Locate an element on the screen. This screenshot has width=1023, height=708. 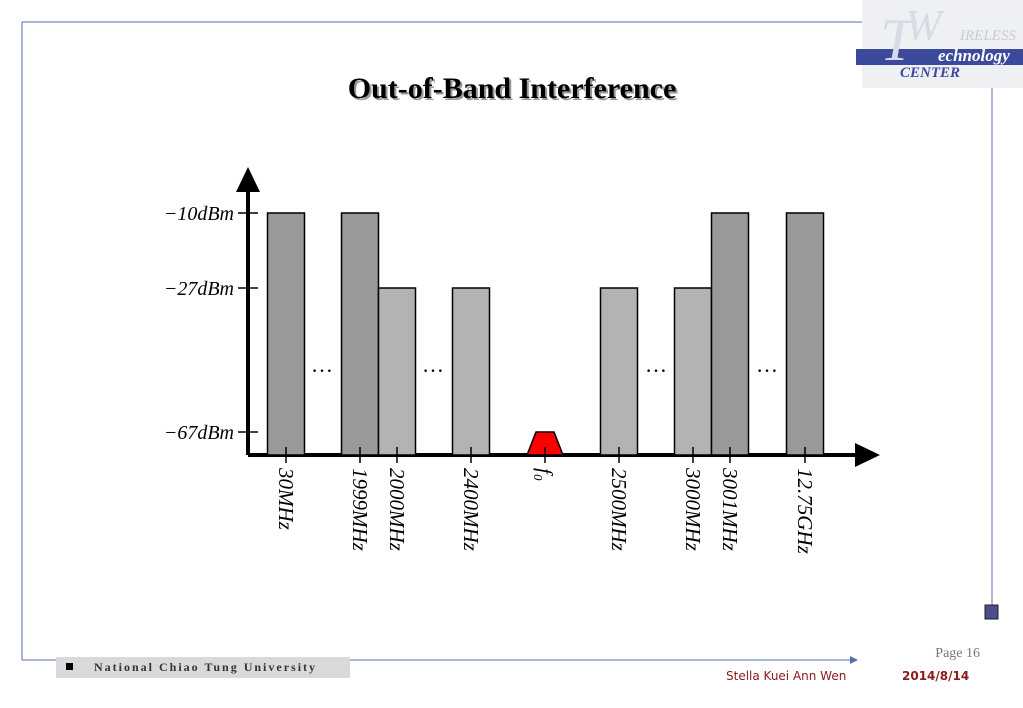
x-tick-label: 3001MHz is located at coordinates (730, 509).